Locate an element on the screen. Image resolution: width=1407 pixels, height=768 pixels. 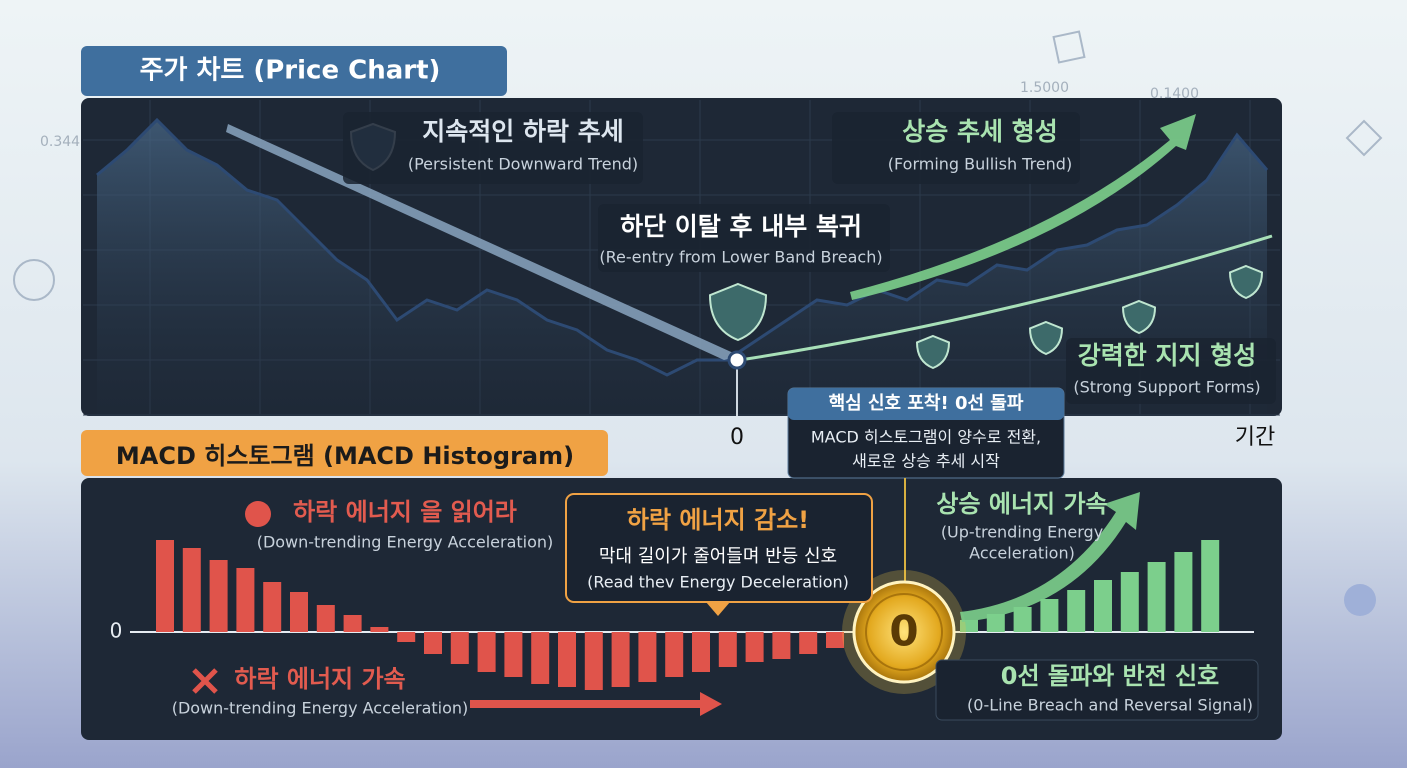
coin-label: 0 is located at coordinates (903, 631).